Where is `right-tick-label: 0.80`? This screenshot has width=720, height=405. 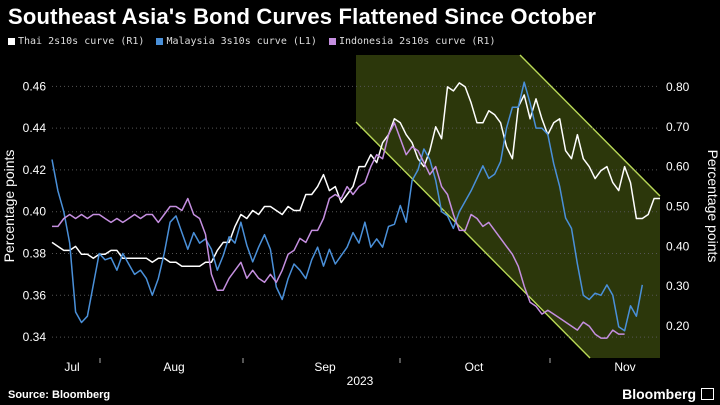
right-tick-label: 0.80 is located at coordinates (678, 87).